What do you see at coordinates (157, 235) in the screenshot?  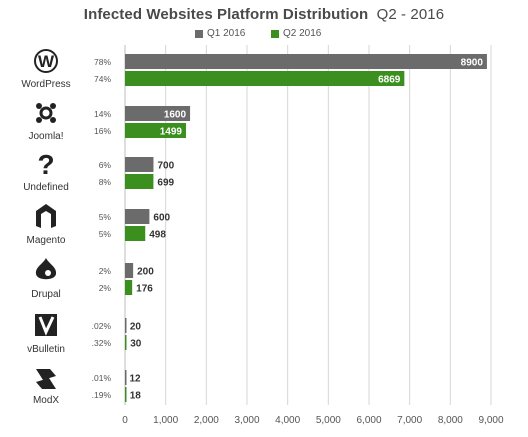 I see `data-label: 498` at bounding box center [157, 235].